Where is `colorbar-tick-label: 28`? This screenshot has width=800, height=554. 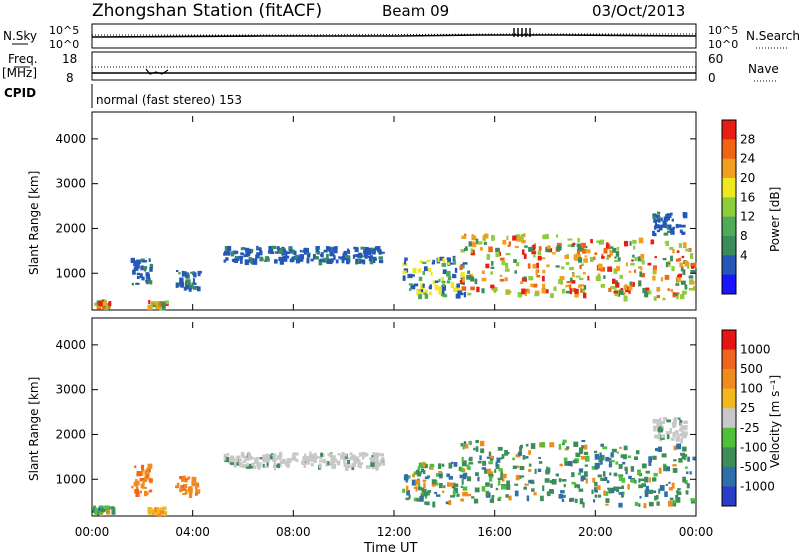 colorbar-tick-label: 28 is located at coordinates (747, 139).